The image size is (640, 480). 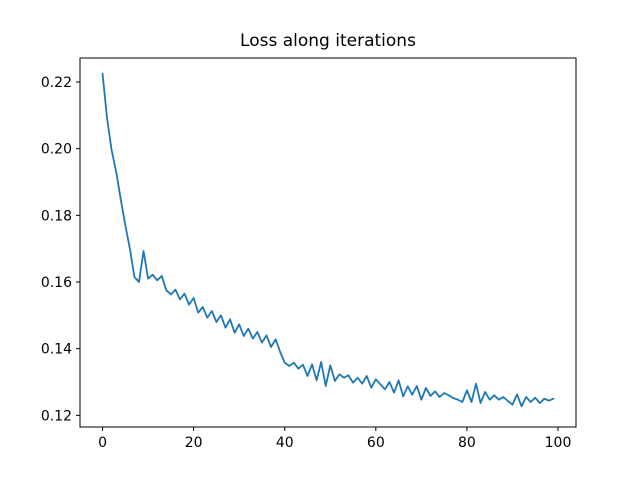 I want to click on y-tick-label: 0.20, so click(x=56, y=150).